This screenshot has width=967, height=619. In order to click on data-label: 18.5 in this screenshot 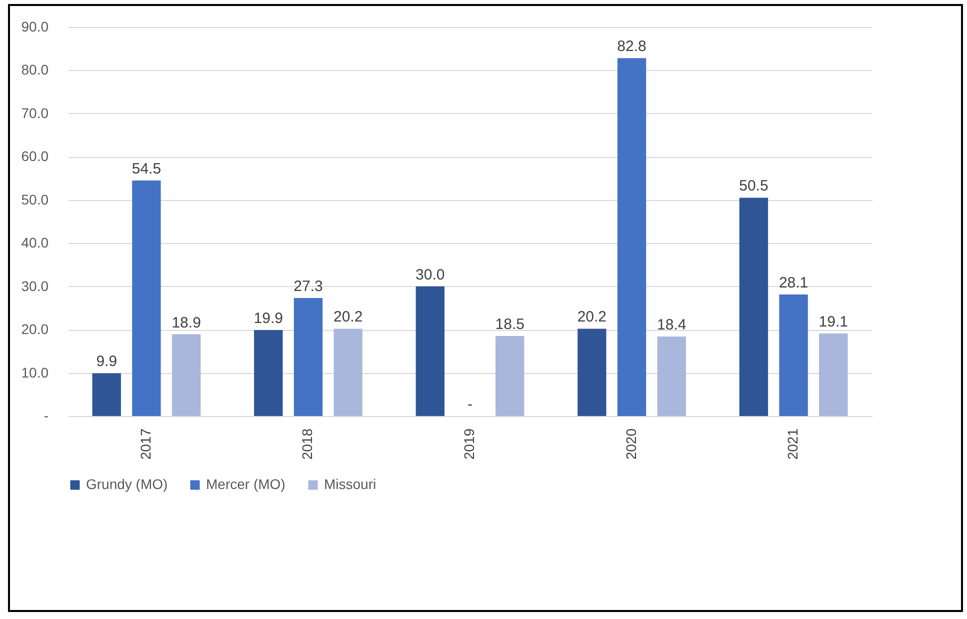, I will do `click(509, 325)`.